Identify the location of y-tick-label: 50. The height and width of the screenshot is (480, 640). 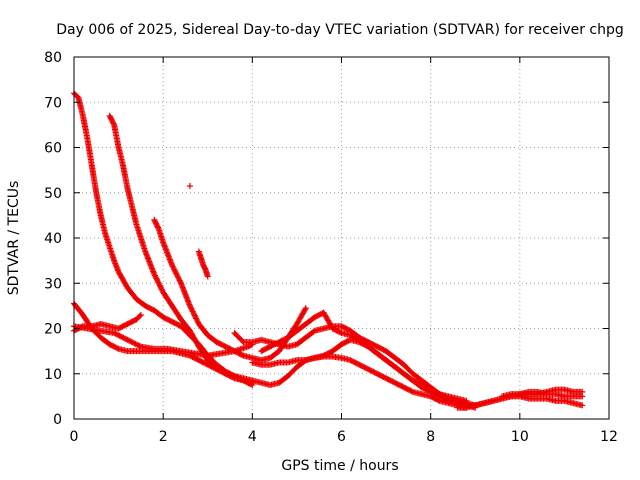
(53, 194).